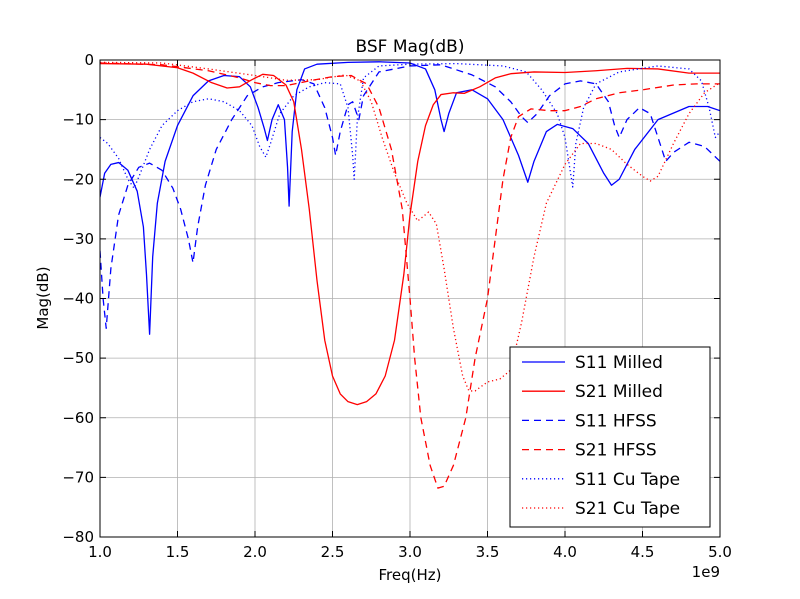  Describe the element at coordinates (488, 552) in the screenshot. I see `x-tick-label: 3.5` at that location.